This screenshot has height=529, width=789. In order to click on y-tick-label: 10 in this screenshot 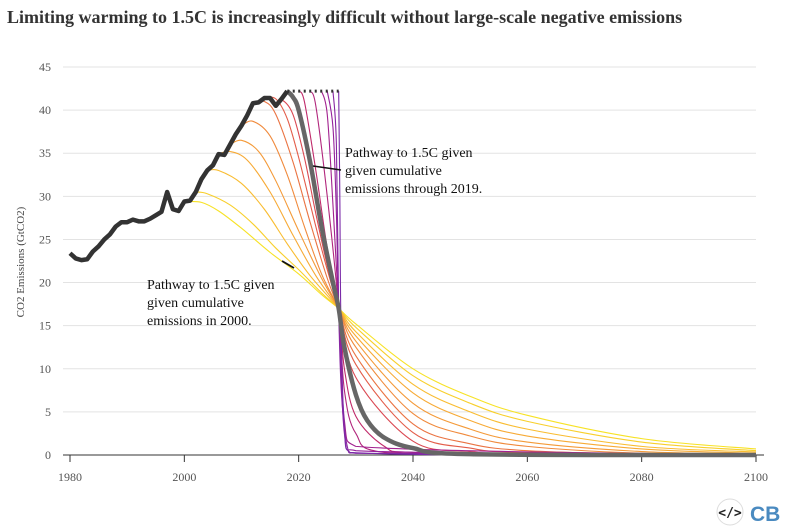, I will do `click(45, 369)`.